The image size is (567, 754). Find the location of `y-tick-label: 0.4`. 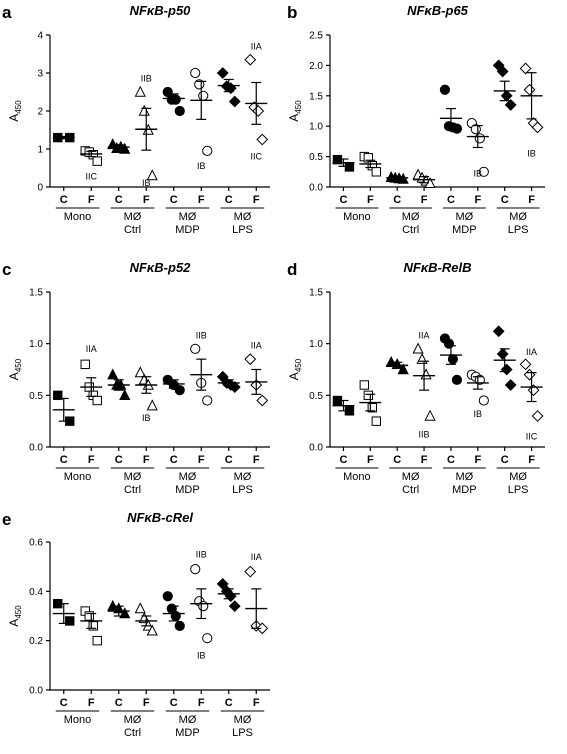

y-tick-label: 0.4 is located at coordinates (36, 592).